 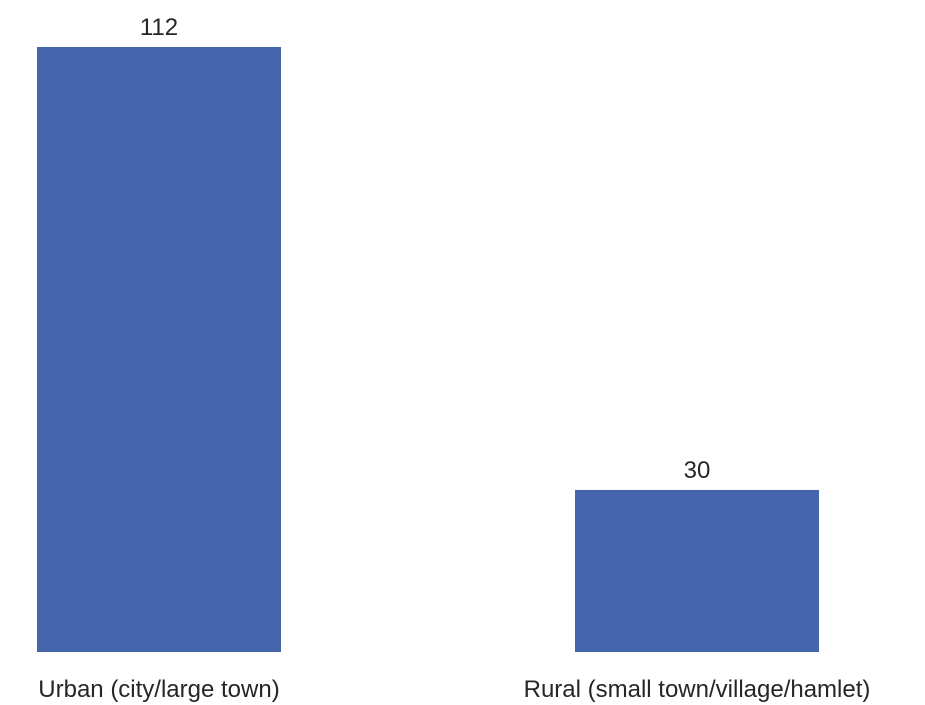 I want to click on data-label-1: 30, so click(x=697, y=470).